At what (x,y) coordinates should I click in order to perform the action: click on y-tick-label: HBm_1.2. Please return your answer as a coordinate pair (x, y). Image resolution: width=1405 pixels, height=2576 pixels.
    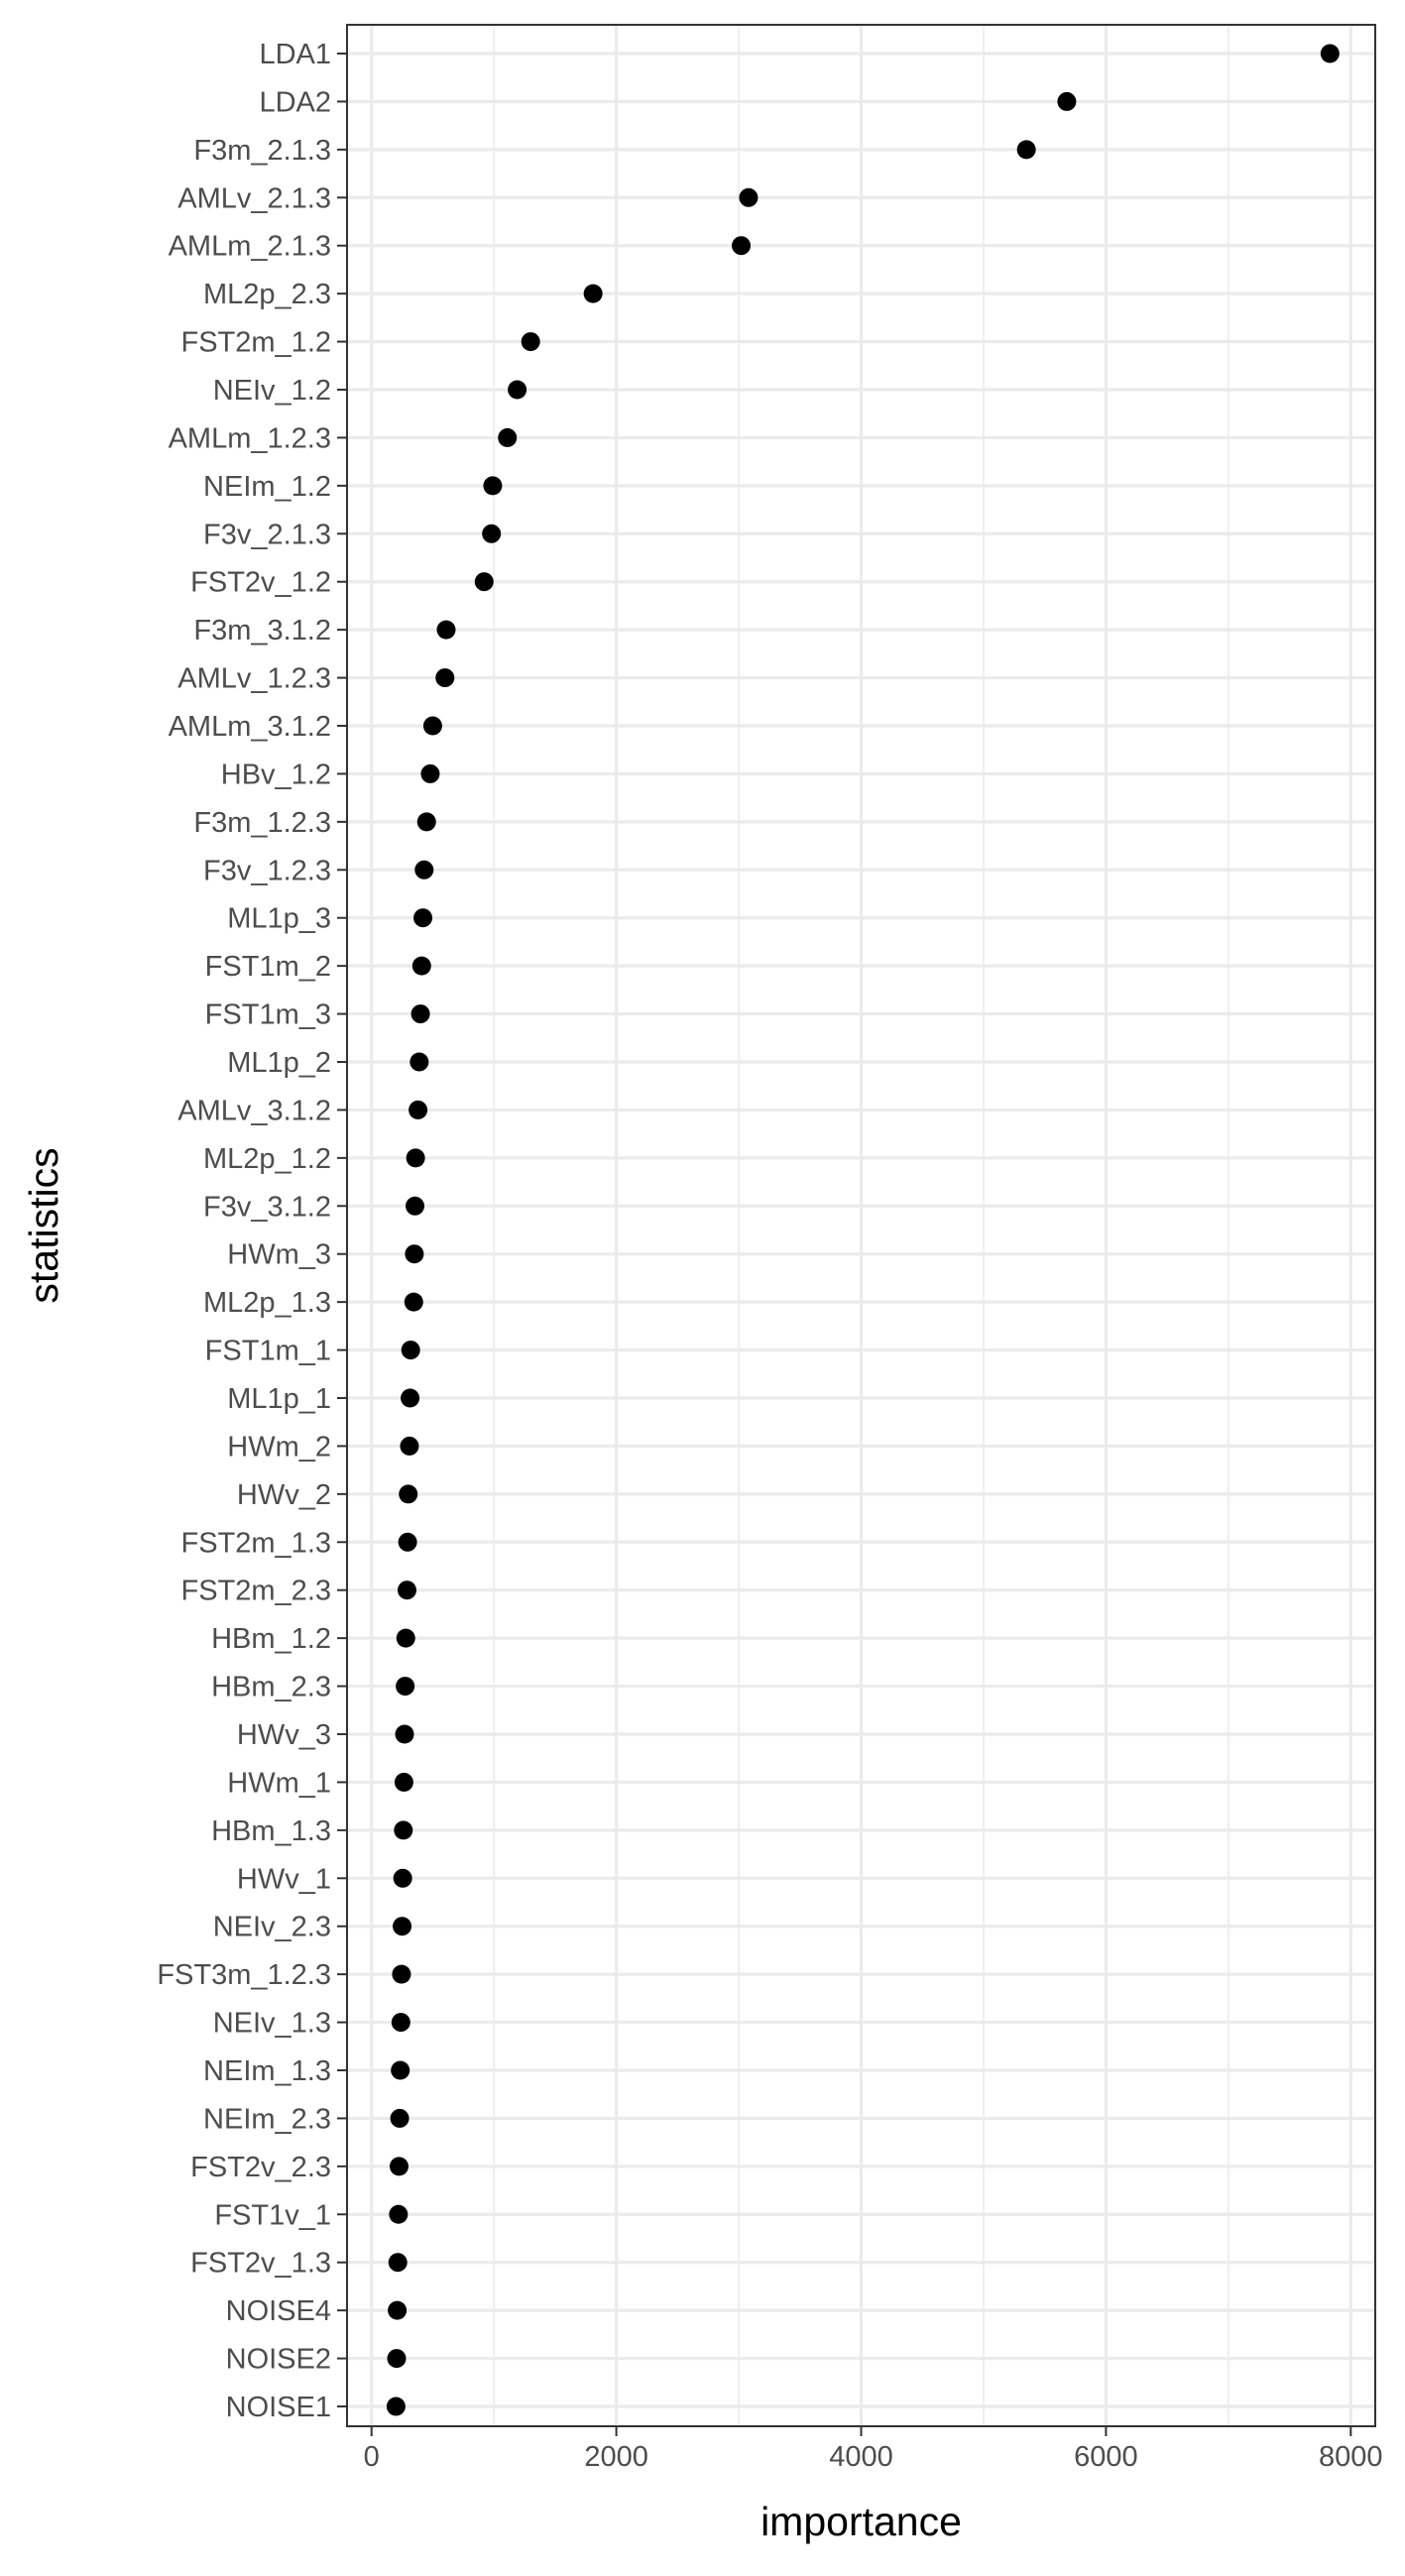
    Looking at the image, I should click on (271, 1639).